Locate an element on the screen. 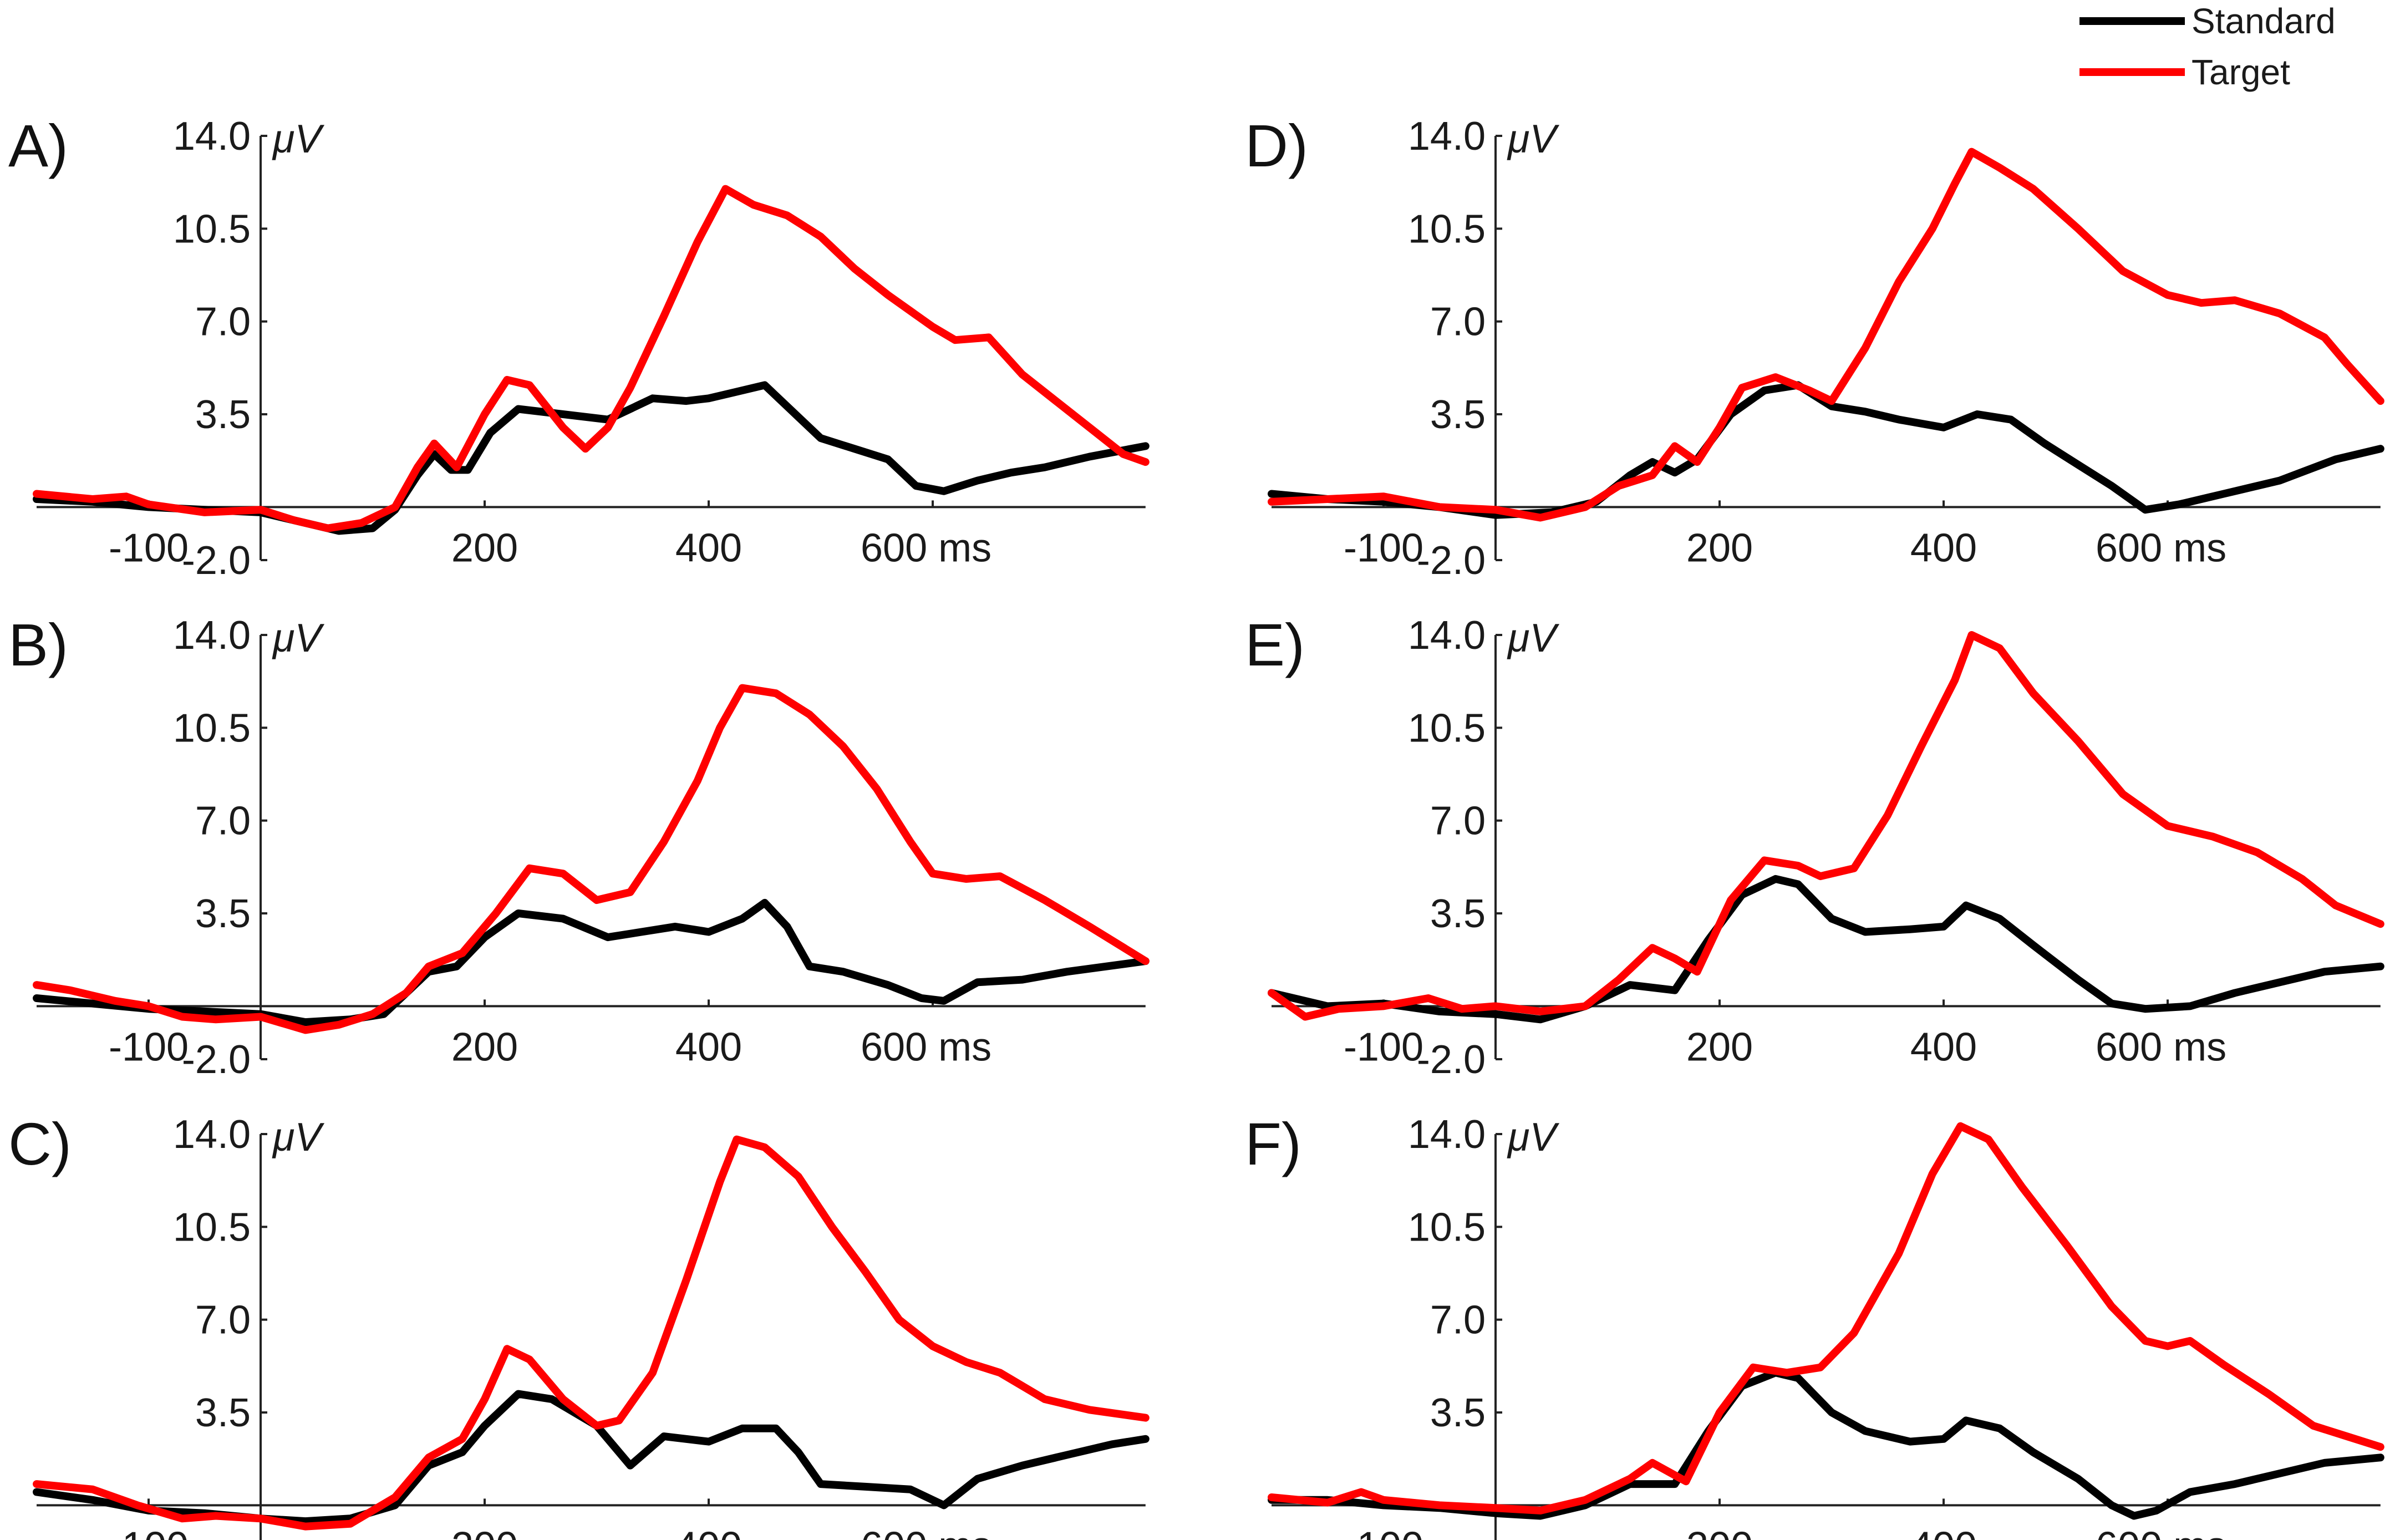  panel-d: D) -2.0 3.5 7.0 10.5 14.0 μV -100 200 400 600 ms is located at coordinates (1814, 347).